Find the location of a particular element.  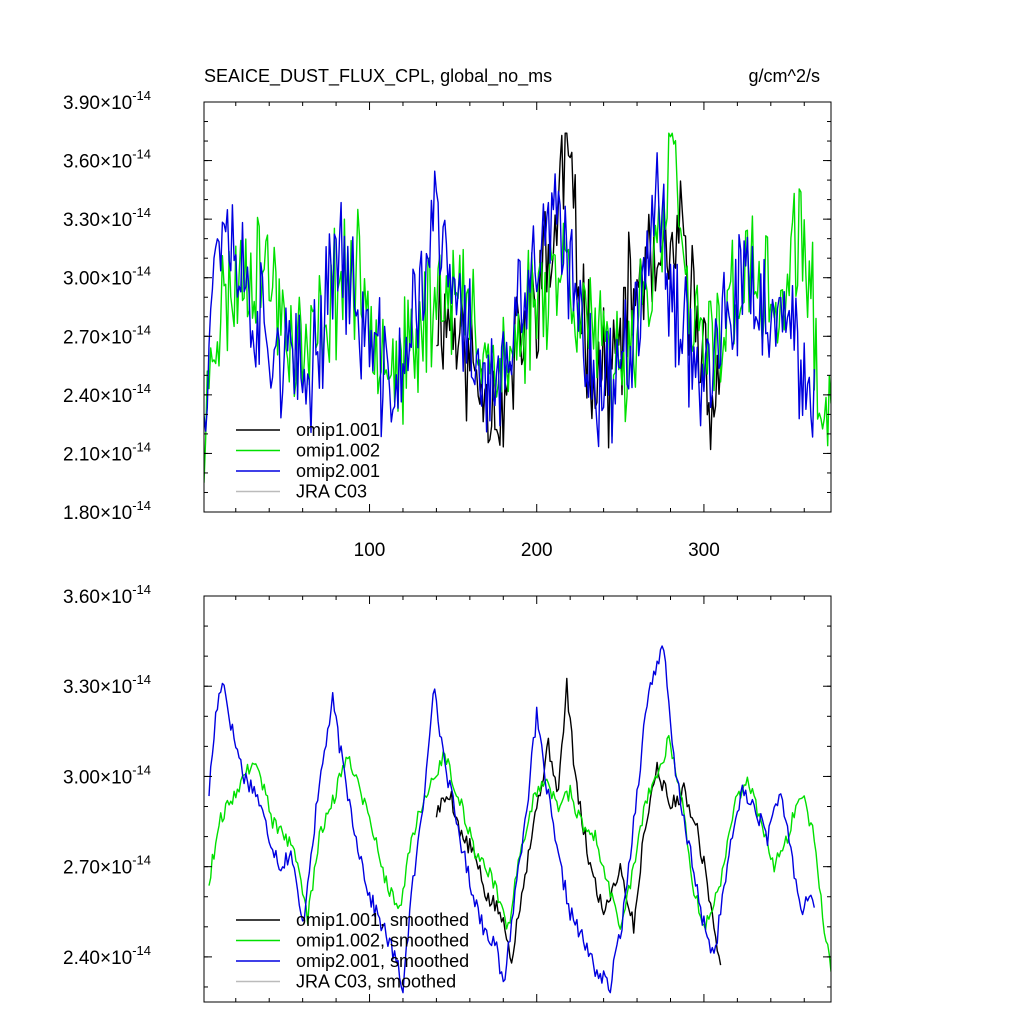

bottom-legend-label: omip1.002, smoothed is located at coordinates (382, 941).